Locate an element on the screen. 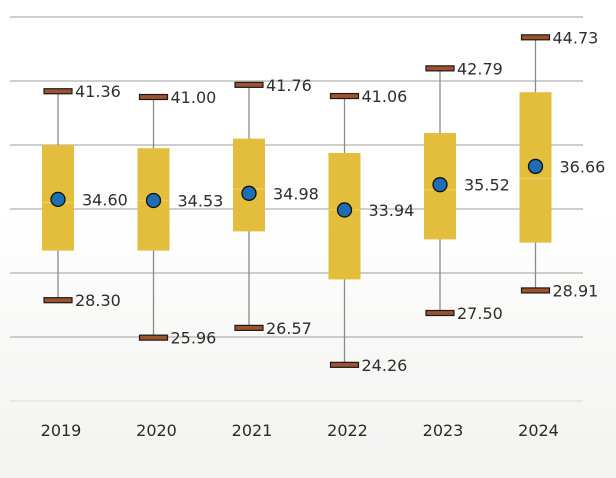  x-tick-label-2019: 2019 is located at coordinates (61, 430).